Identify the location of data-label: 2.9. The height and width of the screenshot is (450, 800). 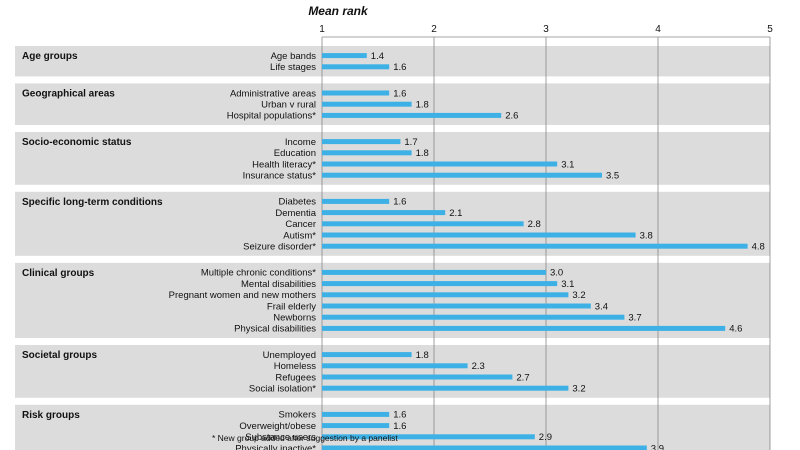
(545, 437).